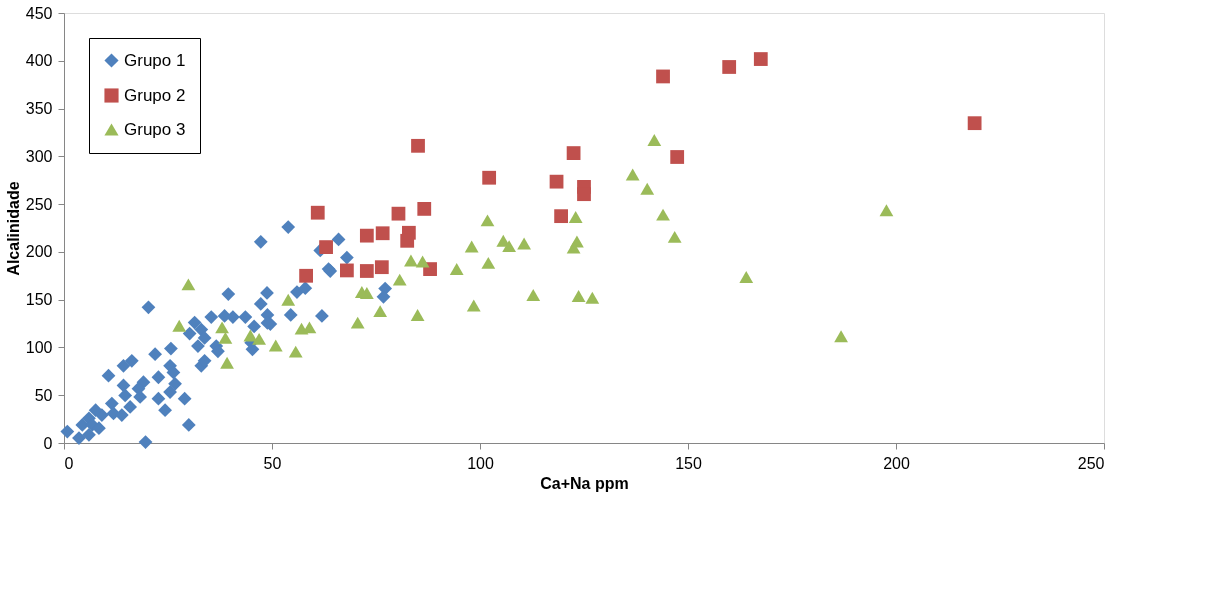 This screenshot has height=596, width=1219. What do you see at coordinates (39, 300) in the screenshot?
I see `y-tick-label: 150` at bounding box center [39, 300].